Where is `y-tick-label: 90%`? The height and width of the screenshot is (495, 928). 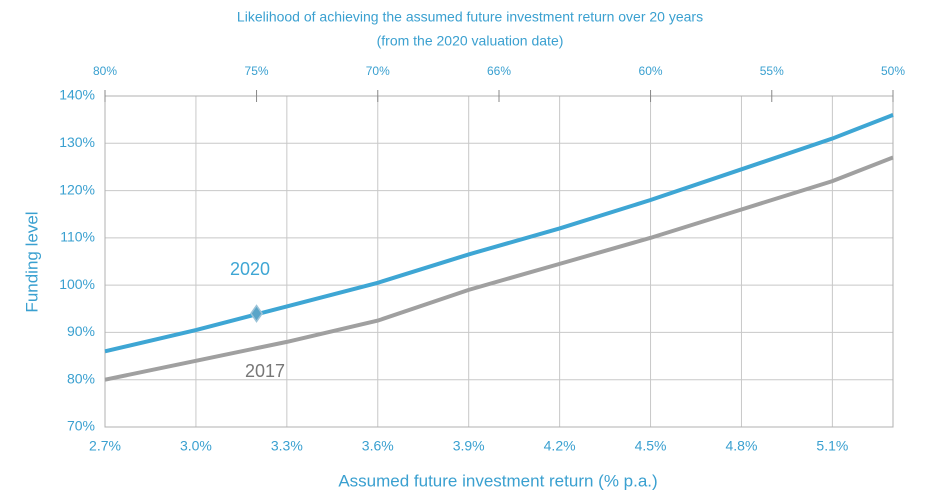 y-tick-label: 90% is located at coordinates (81, 331).